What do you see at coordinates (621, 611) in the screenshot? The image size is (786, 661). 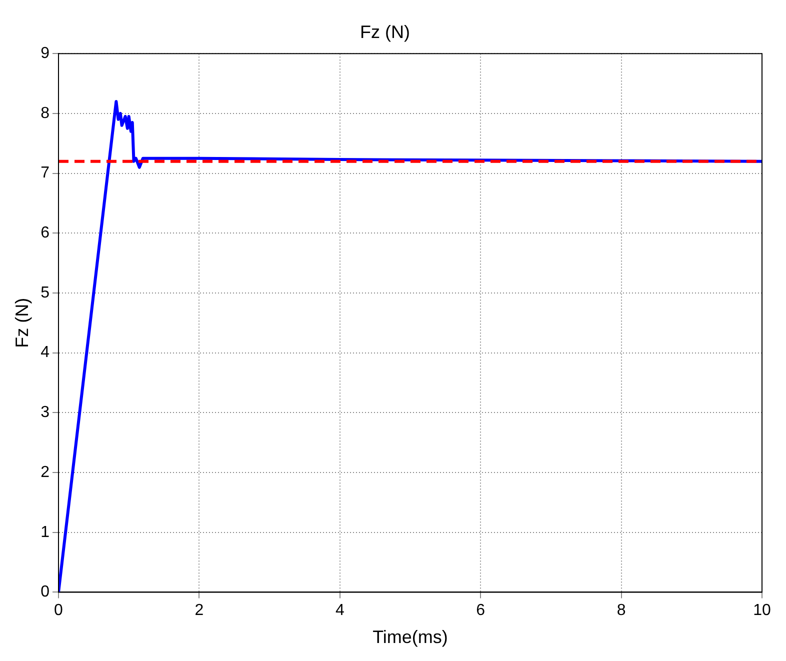 I see `x-tick-label: 8` at bounding box center [621, 611].